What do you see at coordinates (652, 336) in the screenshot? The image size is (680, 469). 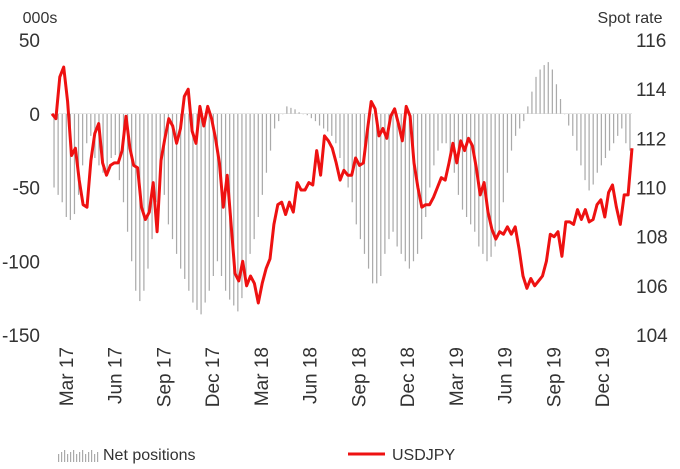 I see `right-tick-label: 104` at bounding box center [652, 336].